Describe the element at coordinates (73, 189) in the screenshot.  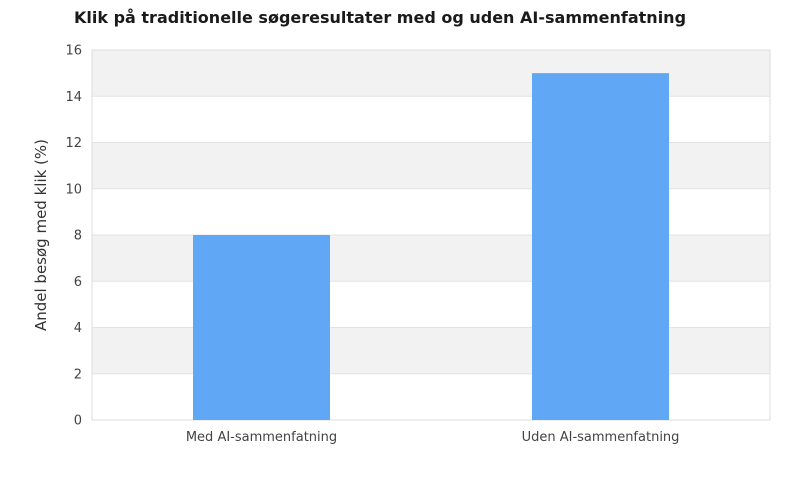
I see `y-tick-label: 10` at that location.